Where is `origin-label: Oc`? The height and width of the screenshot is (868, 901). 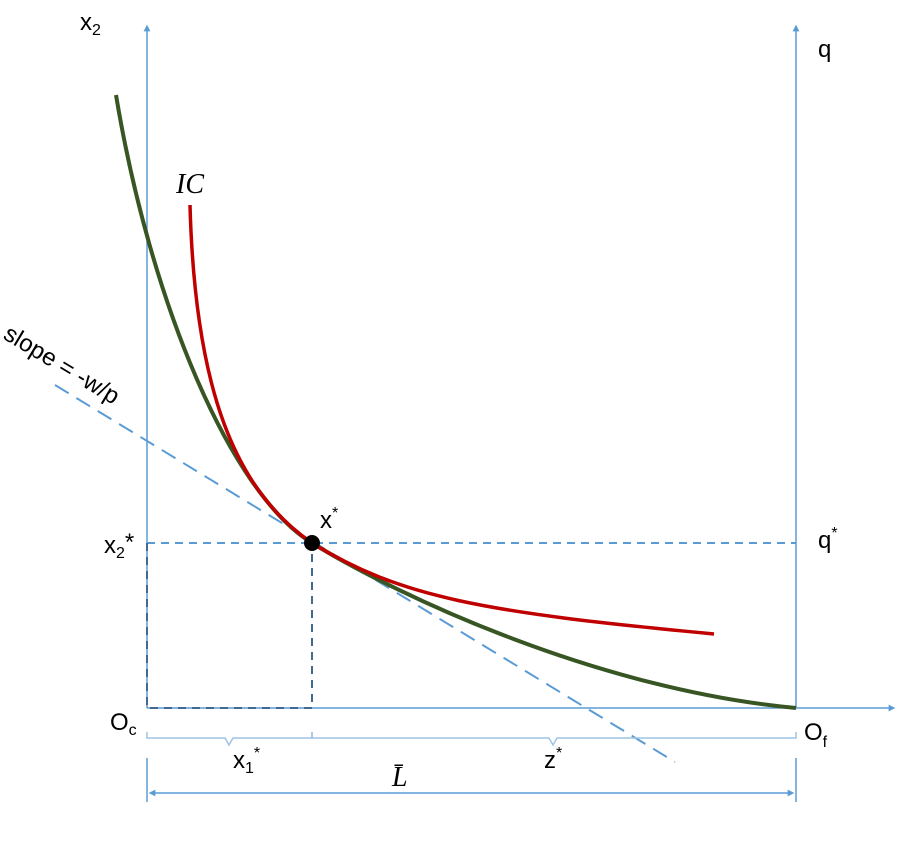
origin-label: Oc is located at coordinates (123, 724).